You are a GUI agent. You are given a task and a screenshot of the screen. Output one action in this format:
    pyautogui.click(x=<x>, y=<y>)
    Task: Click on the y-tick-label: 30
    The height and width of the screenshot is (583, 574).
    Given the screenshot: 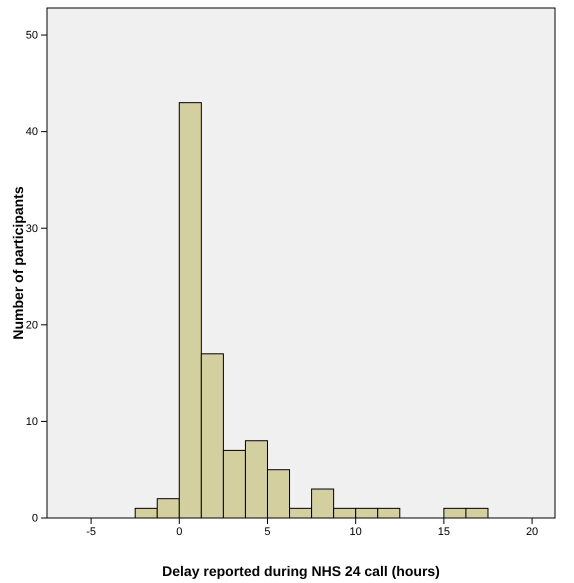 What is the action you would take?
    pyautogui.click(x=32, y=228)
    